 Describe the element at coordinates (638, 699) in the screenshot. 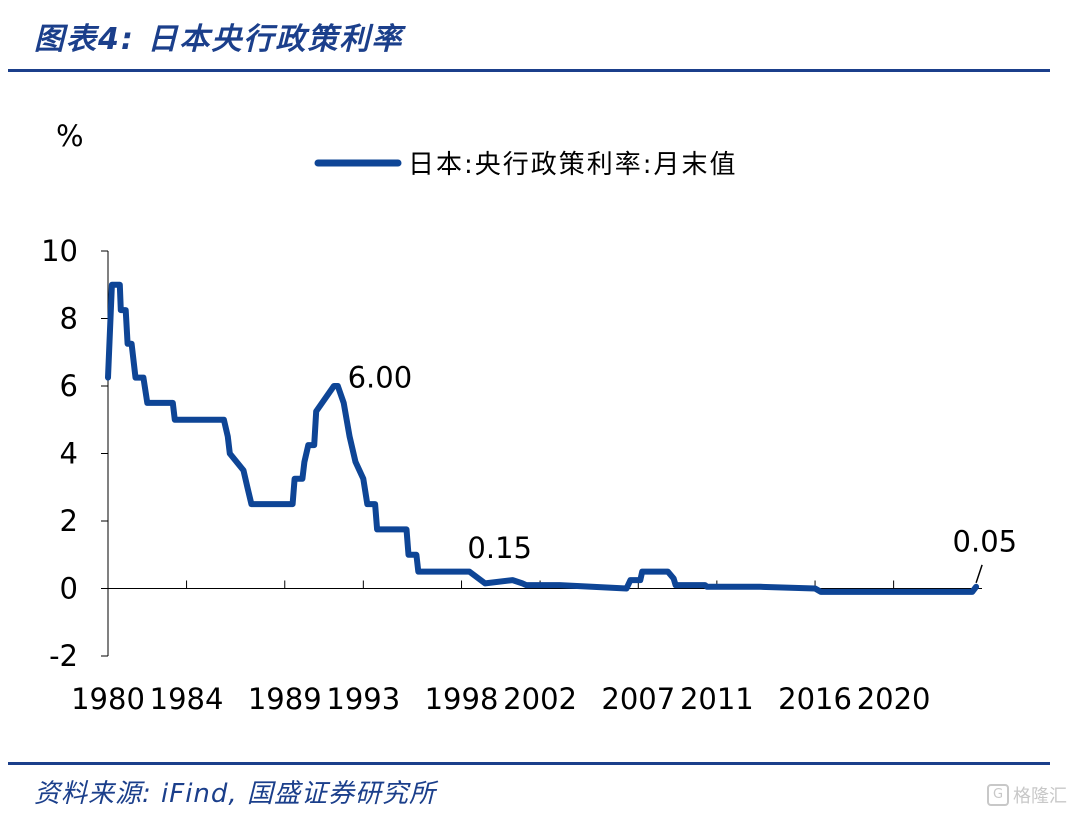

I see `x-tick-label: 2007` at that location.